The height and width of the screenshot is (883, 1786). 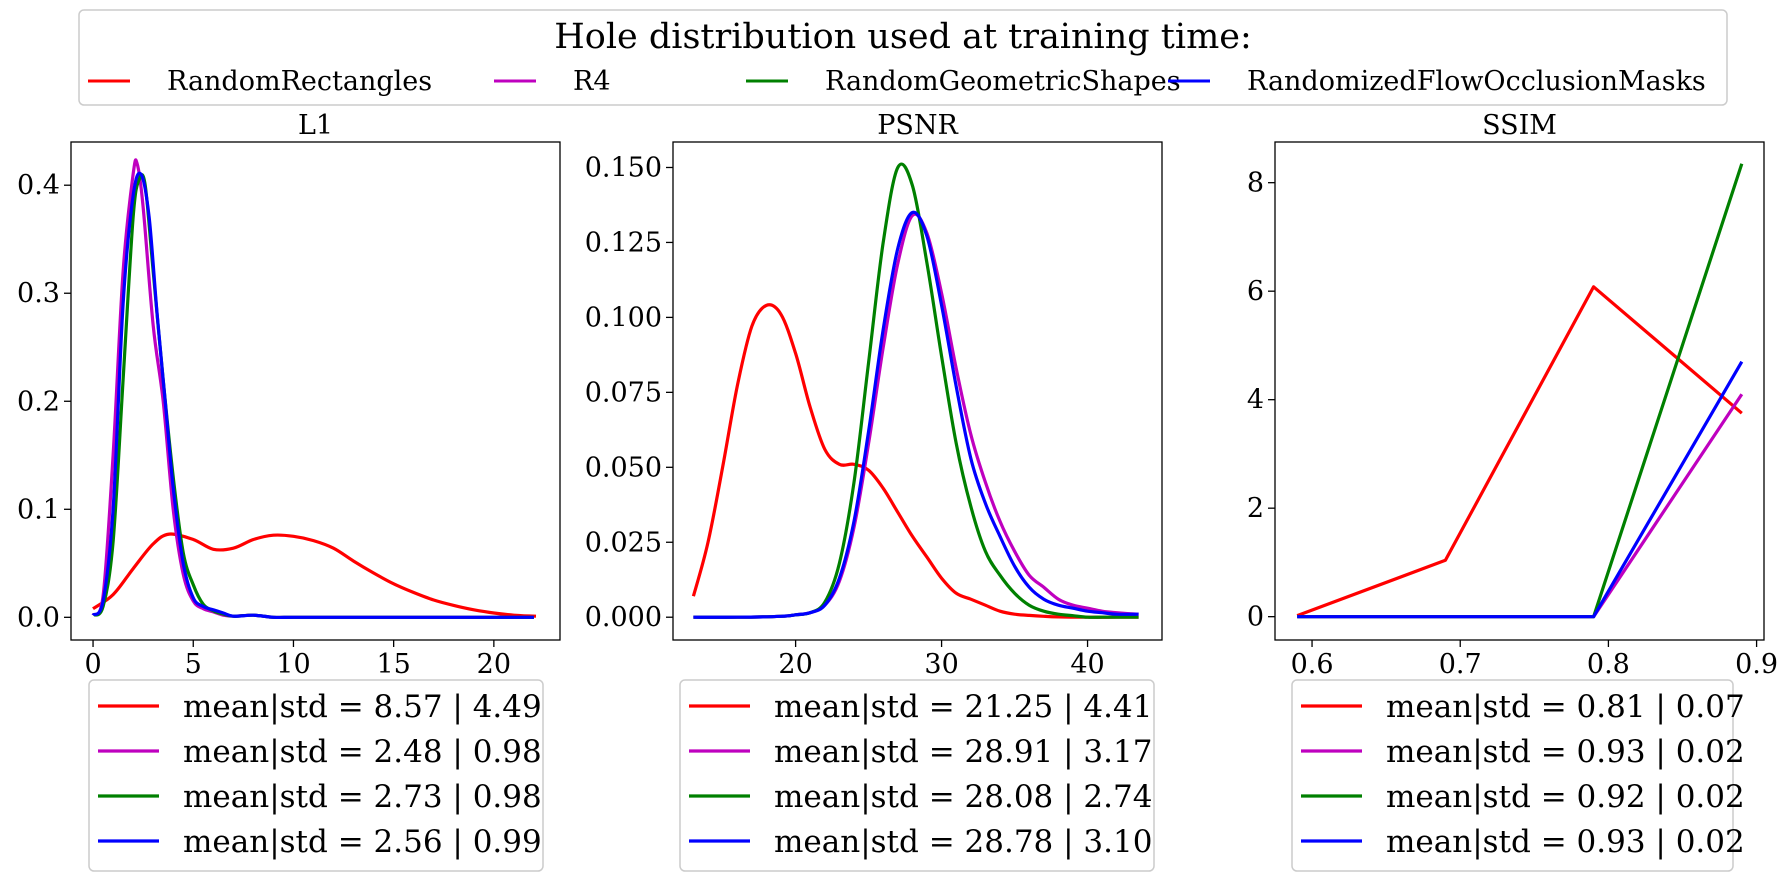 I want to click on x-tick-label: 30, so click(x=941, y=664).